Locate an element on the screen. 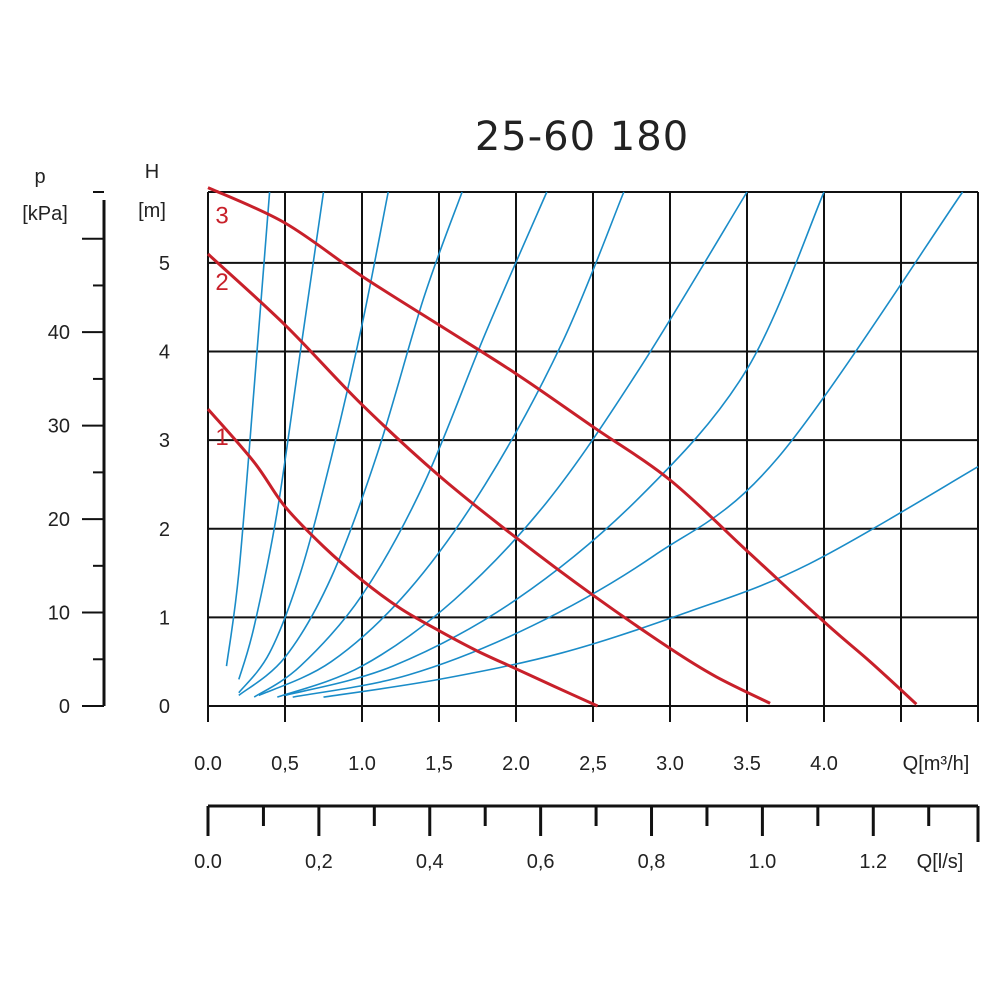  flow-ls-tick-label: 1.0 is located at coordinates (762, 862).